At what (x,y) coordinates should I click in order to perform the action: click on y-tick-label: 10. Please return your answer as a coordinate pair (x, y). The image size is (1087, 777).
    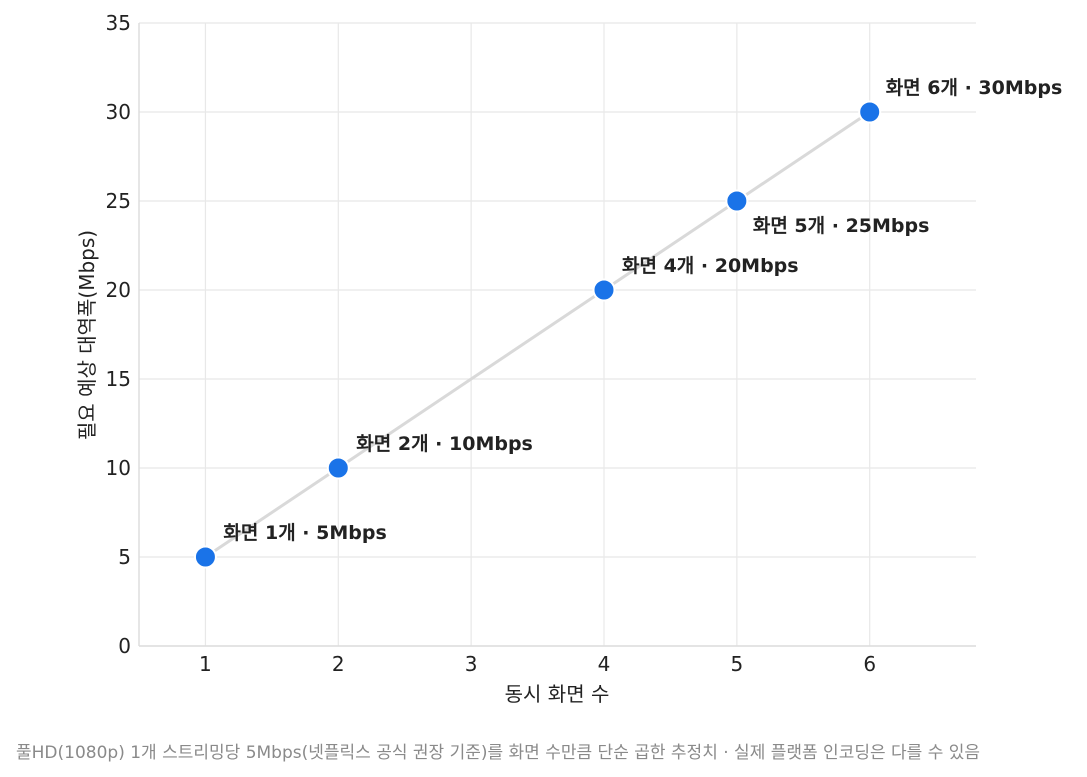
    Looking at the image, I should click on (118, 468).